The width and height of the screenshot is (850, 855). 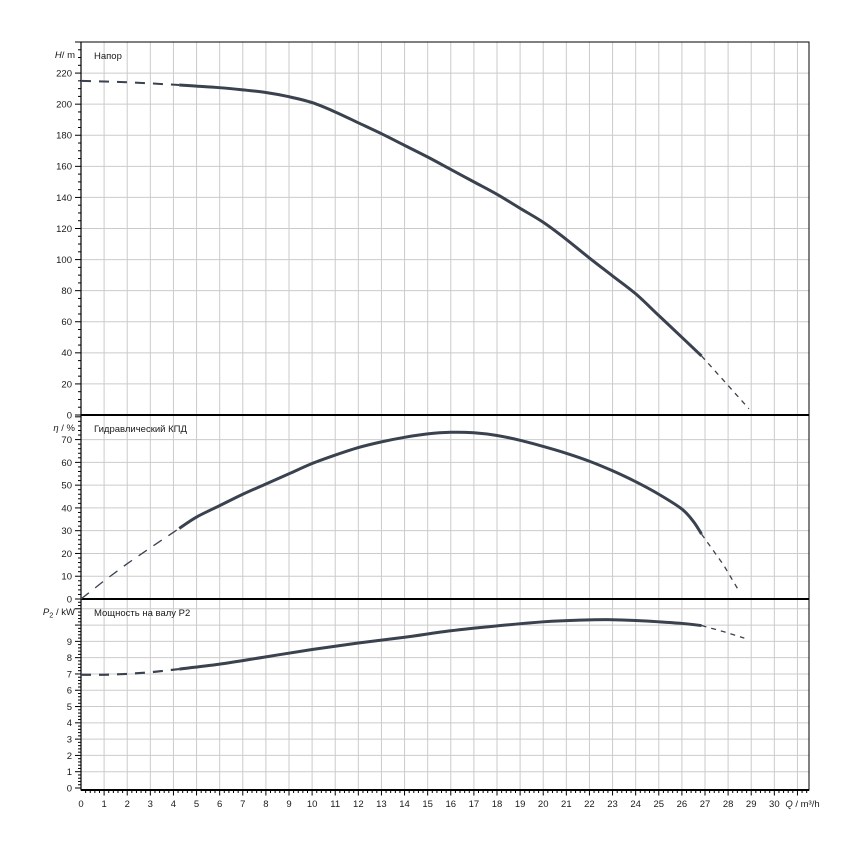 I want to click on x-tick-label: 21, so click(x=566, y=804).